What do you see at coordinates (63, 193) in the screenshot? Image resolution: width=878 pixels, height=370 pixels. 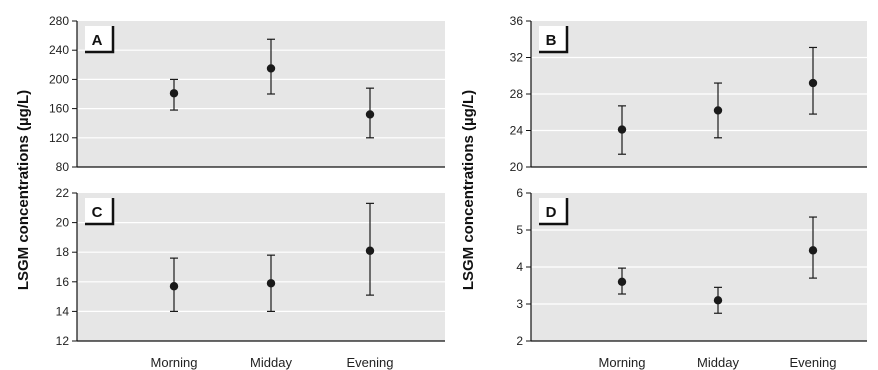 I see `y-tick-label: 22` at bounding box center [63, 193].